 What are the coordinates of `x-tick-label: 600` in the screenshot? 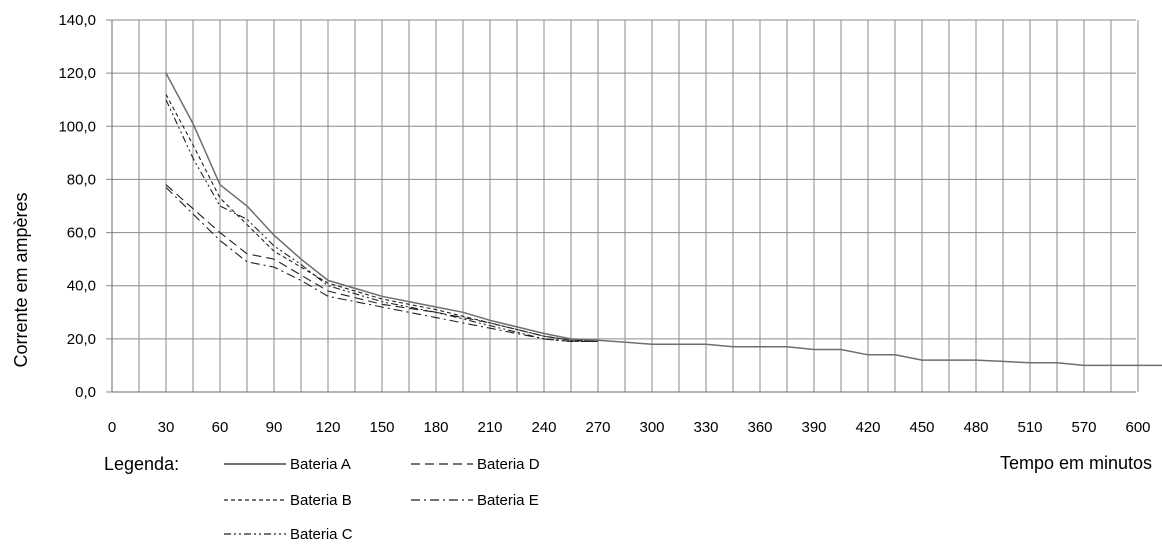 It's located at (1137, 427).